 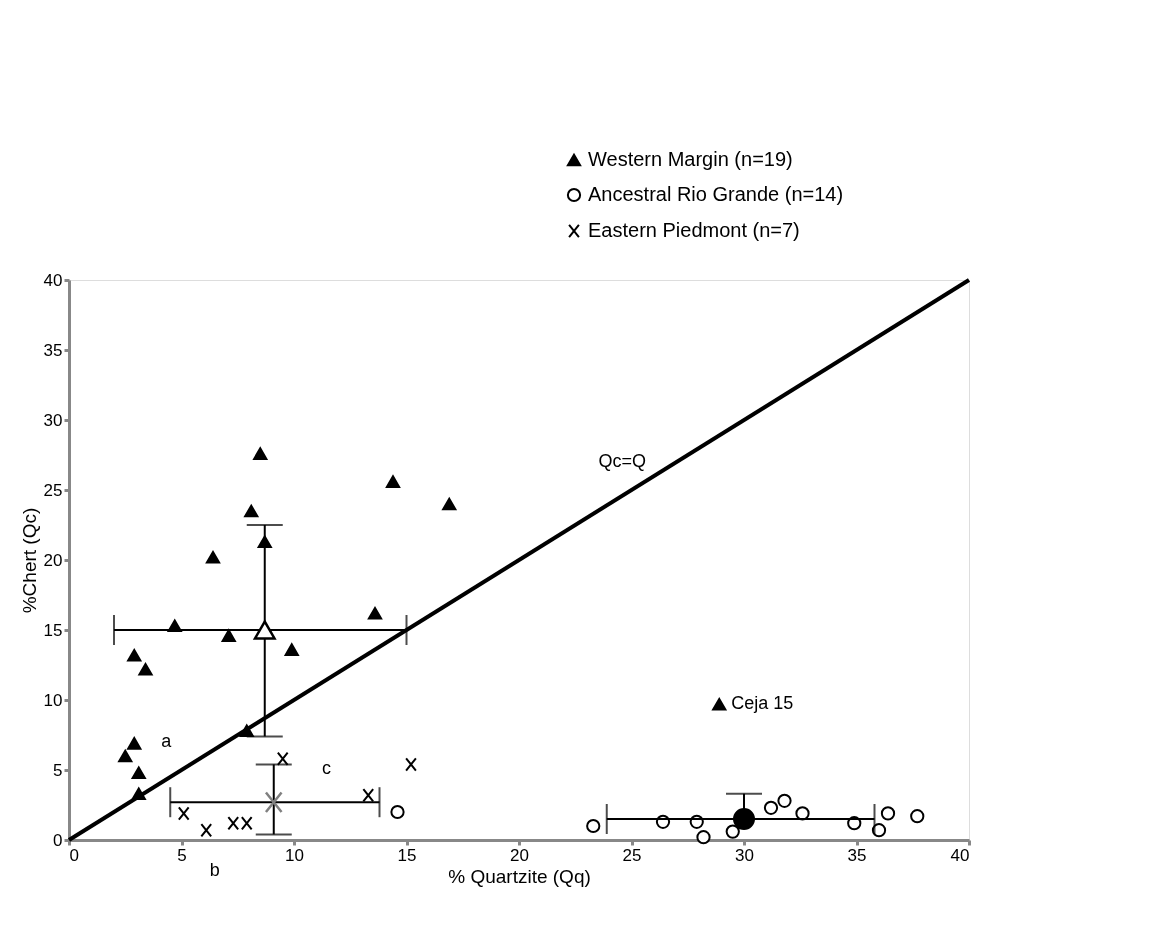 I want to click on y-tick-label: 30, so click(x=53, y=420).